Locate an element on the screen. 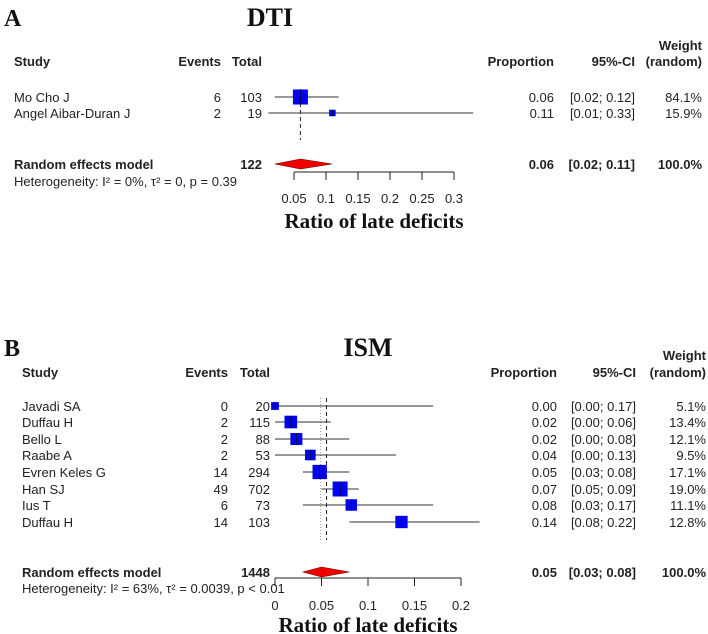  study-ci: [0.05; 0.09] is located at coordinates (603, 489).